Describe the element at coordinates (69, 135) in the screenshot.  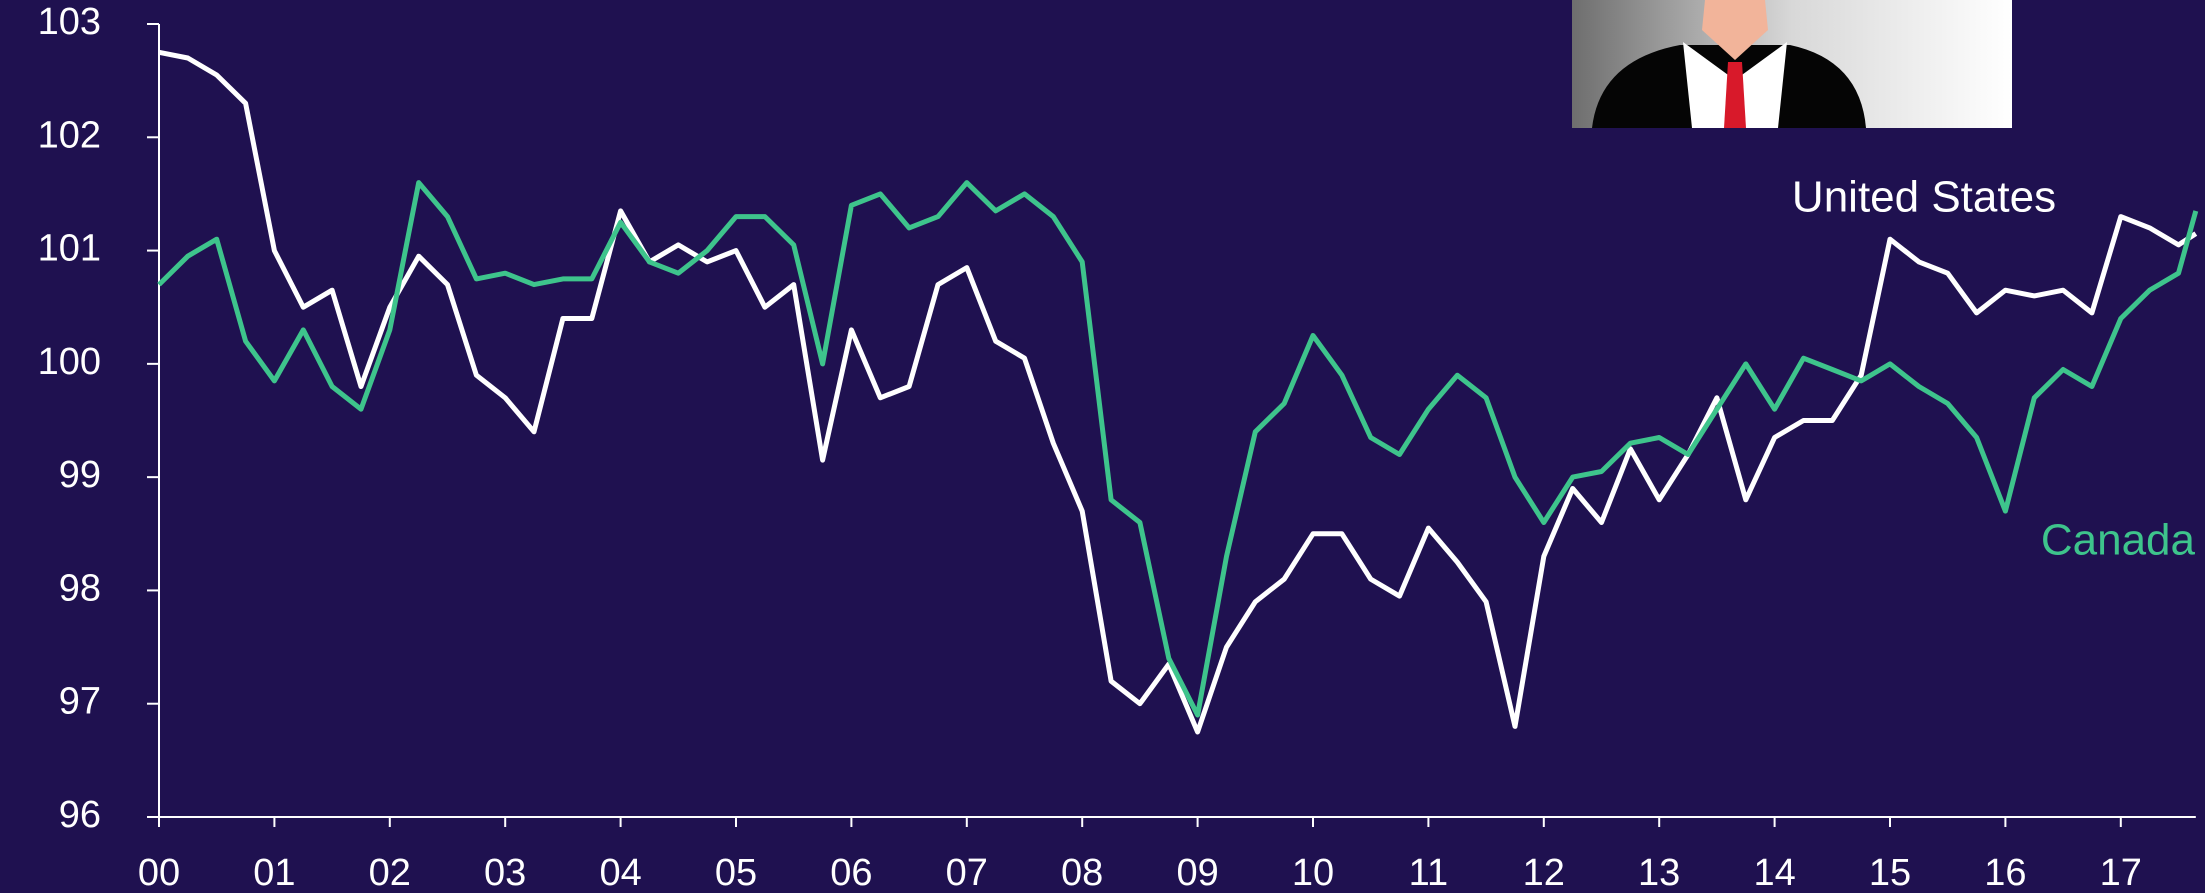
I see `y-tick-label: 102` at that location.